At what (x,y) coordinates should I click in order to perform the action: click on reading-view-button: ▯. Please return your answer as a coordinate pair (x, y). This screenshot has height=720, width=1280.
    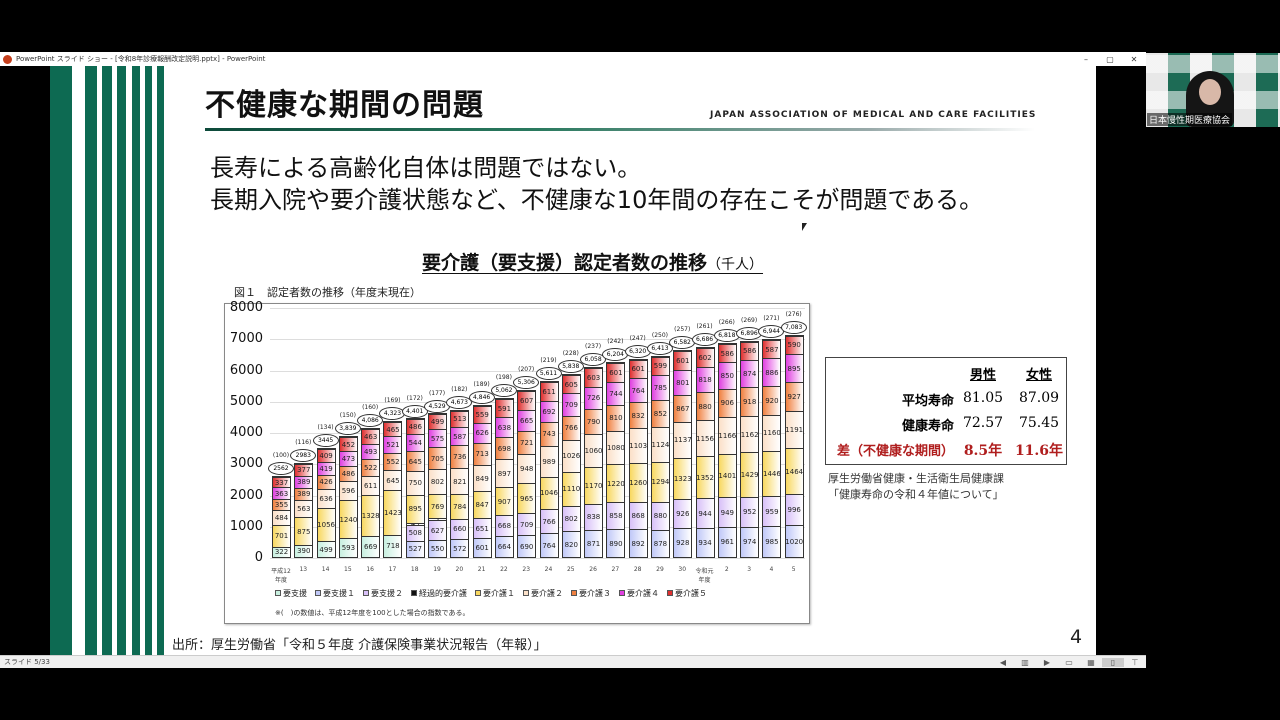
    Looking at the image, I should click on (1113, 662).